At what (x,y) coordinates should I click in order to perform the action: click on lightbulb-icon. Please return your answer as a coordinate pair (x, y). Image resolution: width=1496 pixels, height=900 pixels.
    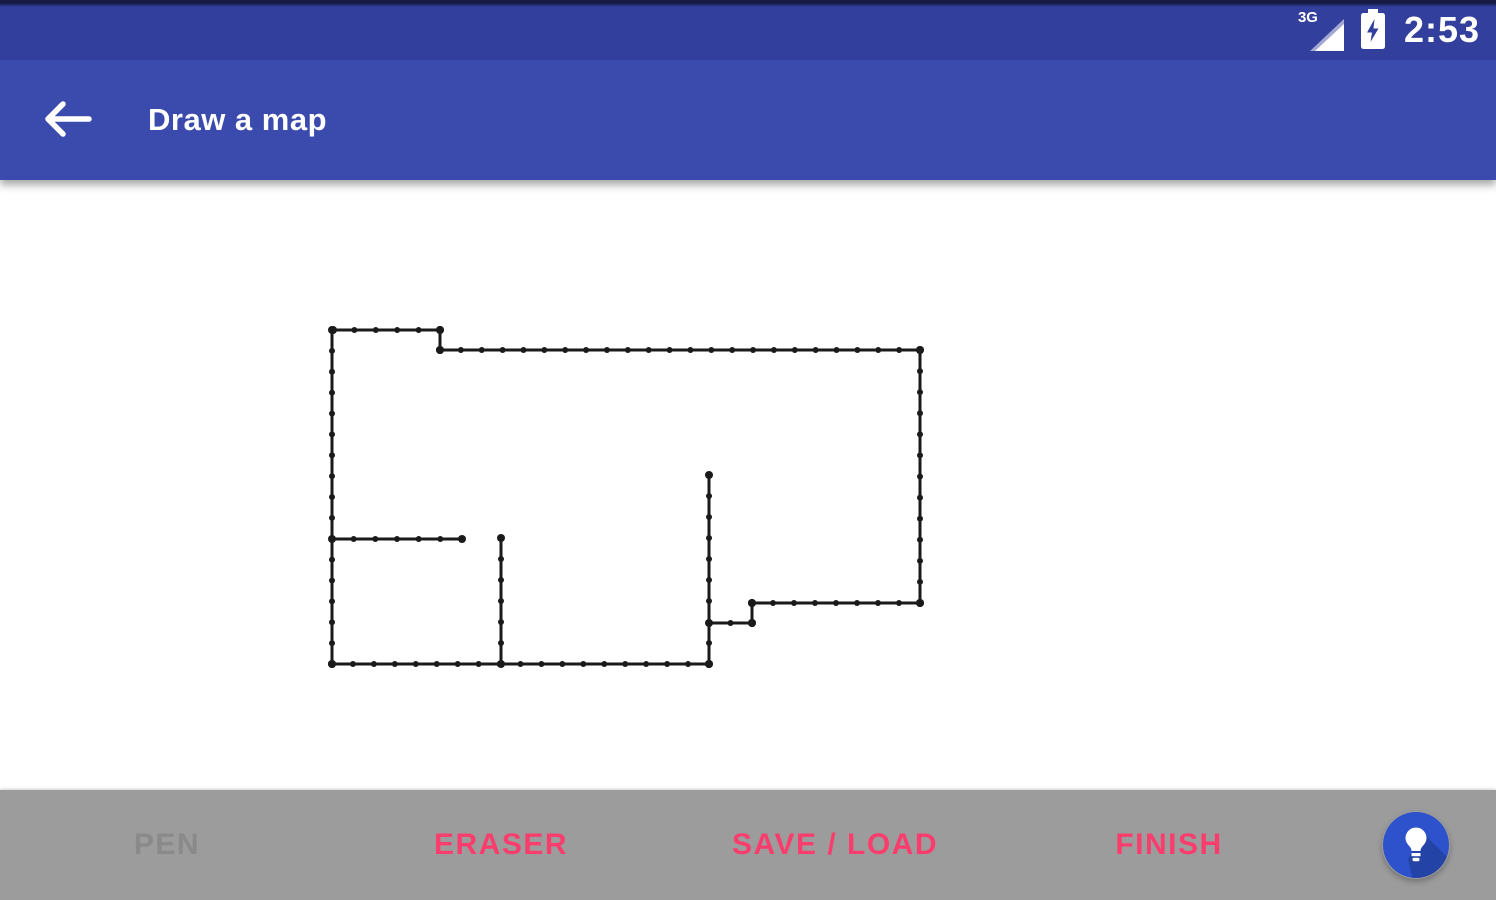
    Looking at the image, I should click on (1416, 845).